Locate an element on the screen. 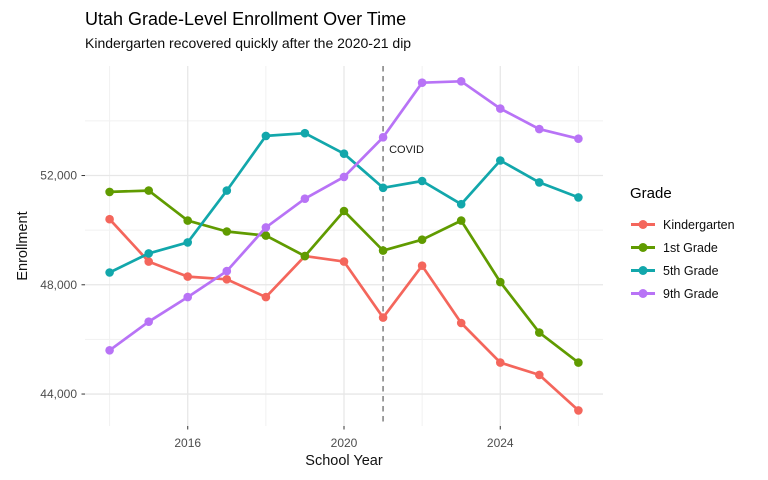 The height and width of the screenshot is (480, 768). y-tick-label: 52,000 is located at coordinates (58, 176).